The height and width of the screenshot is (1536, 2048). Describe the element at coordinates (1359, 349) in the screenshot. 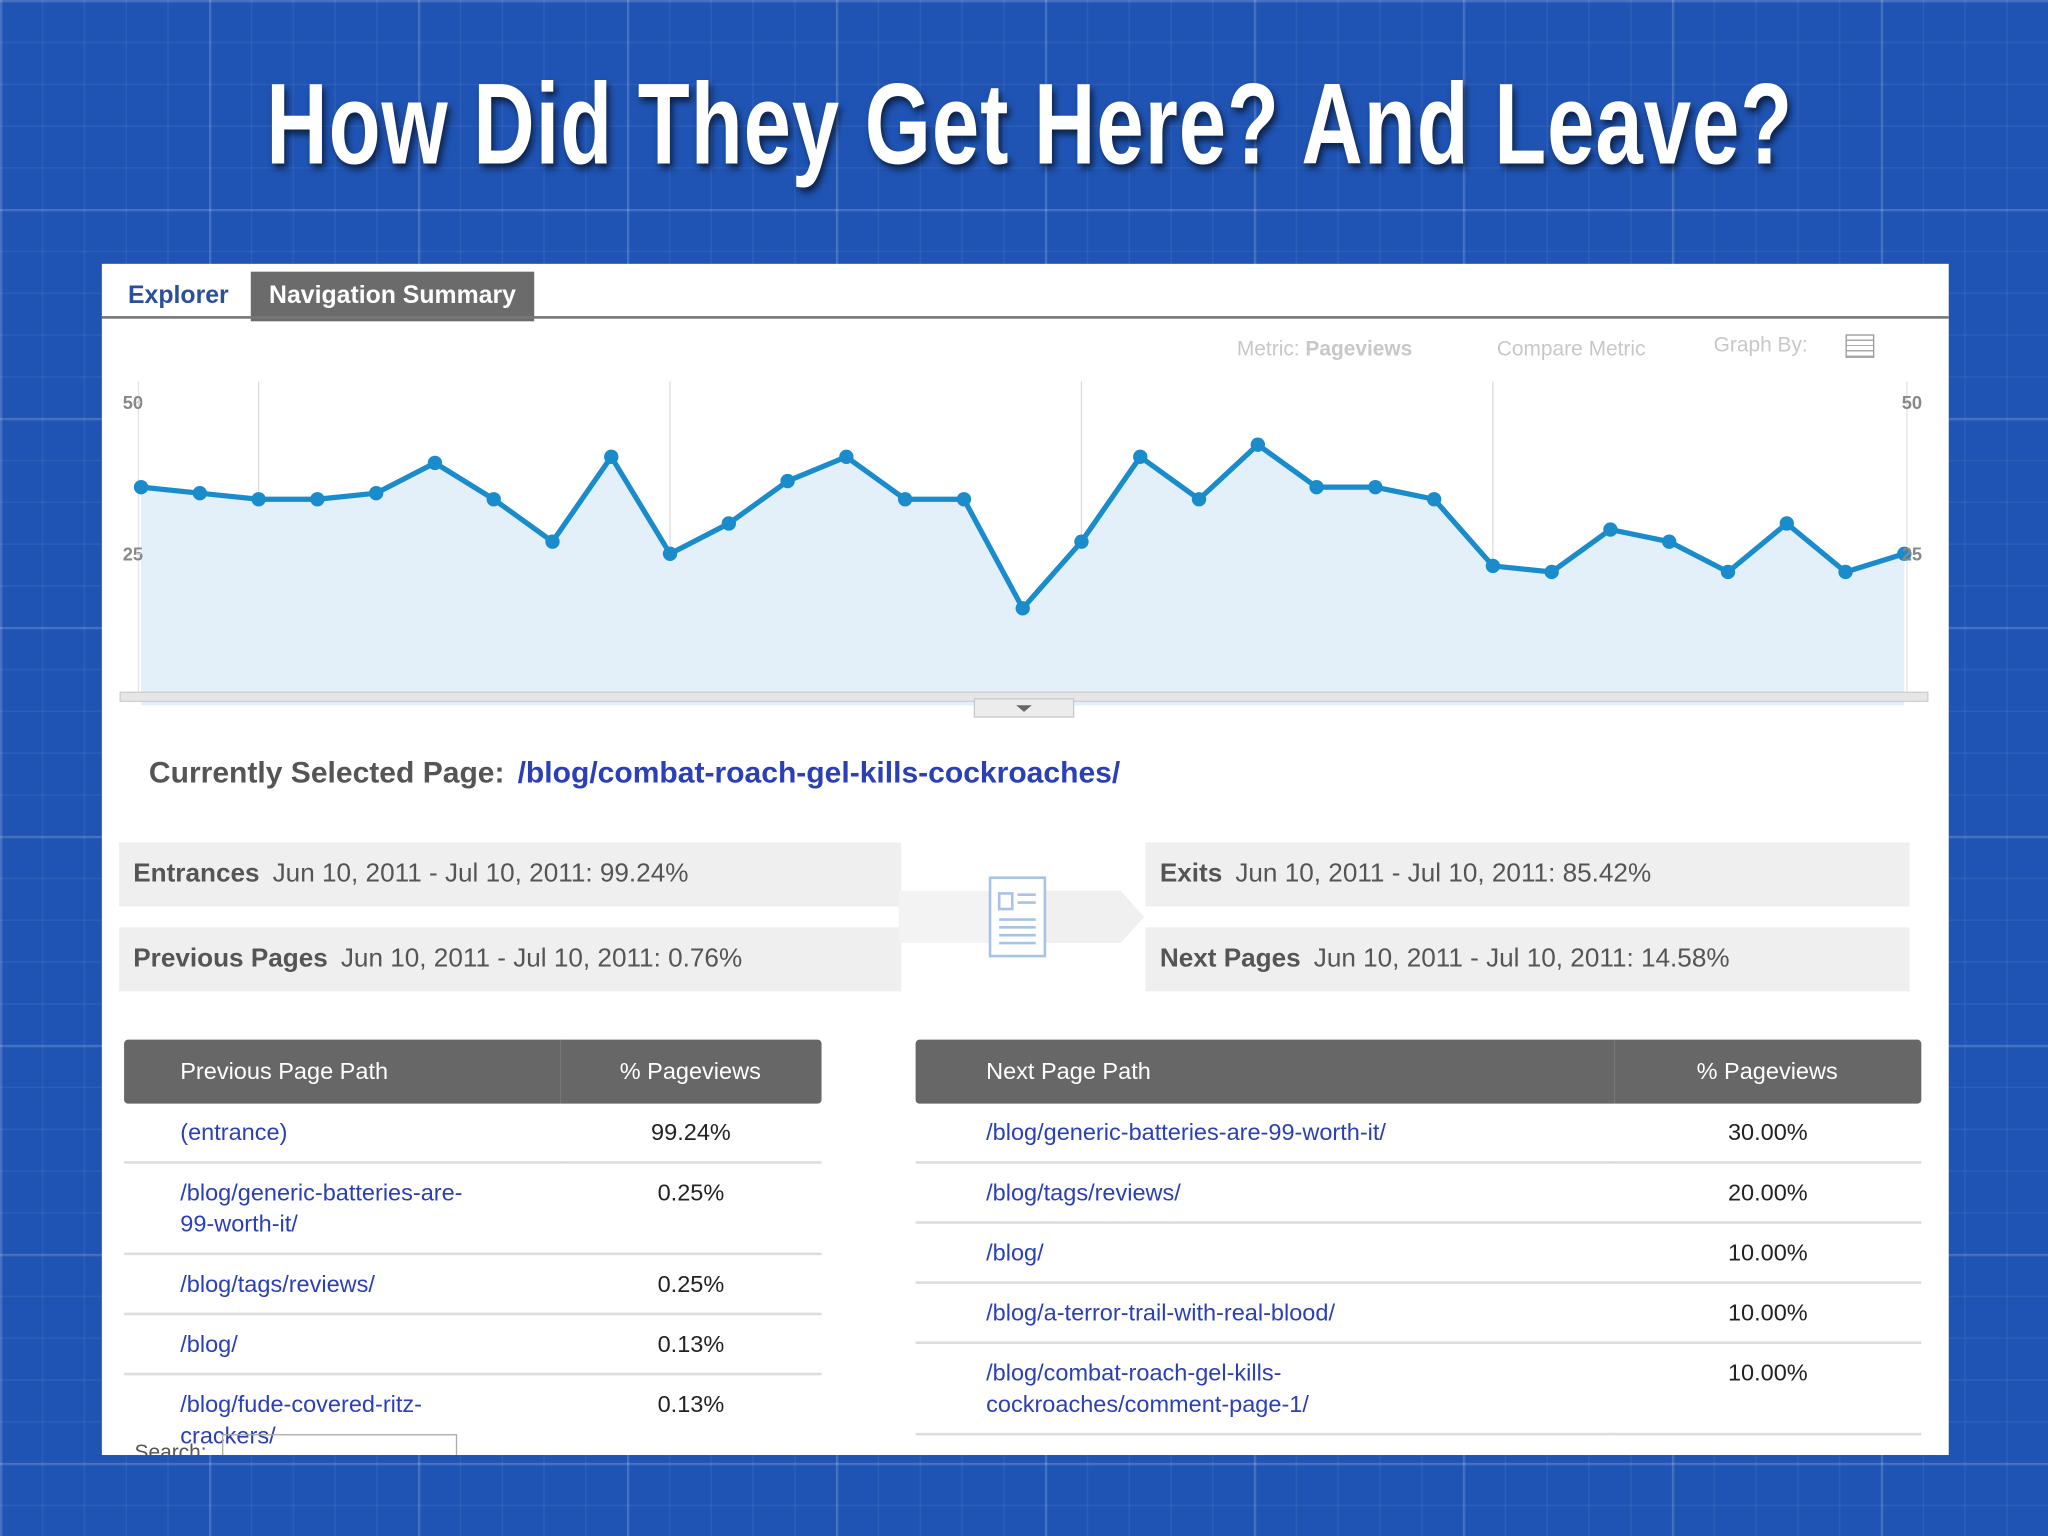

I see `metric-value: Pageviews` at that location.